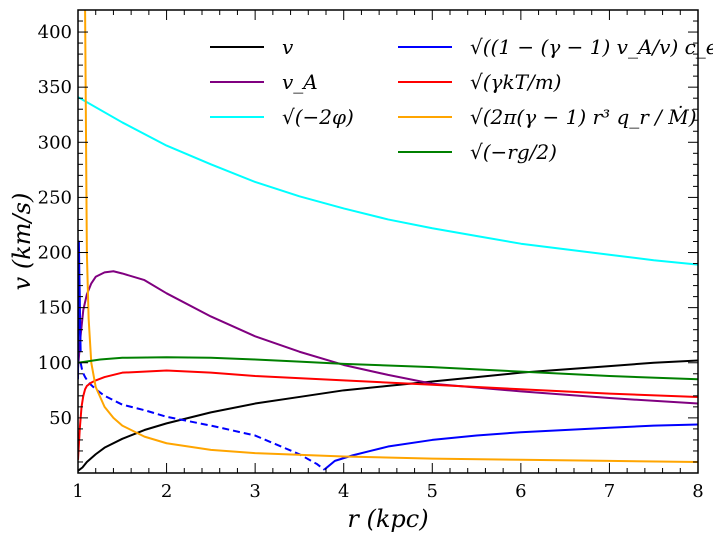 The width and height of the screenshot is (713, 539). What do you see at coordinates (55, 253) in the screenshot?
I see `y-tick-label: 200` at bounding box center [55, 253].